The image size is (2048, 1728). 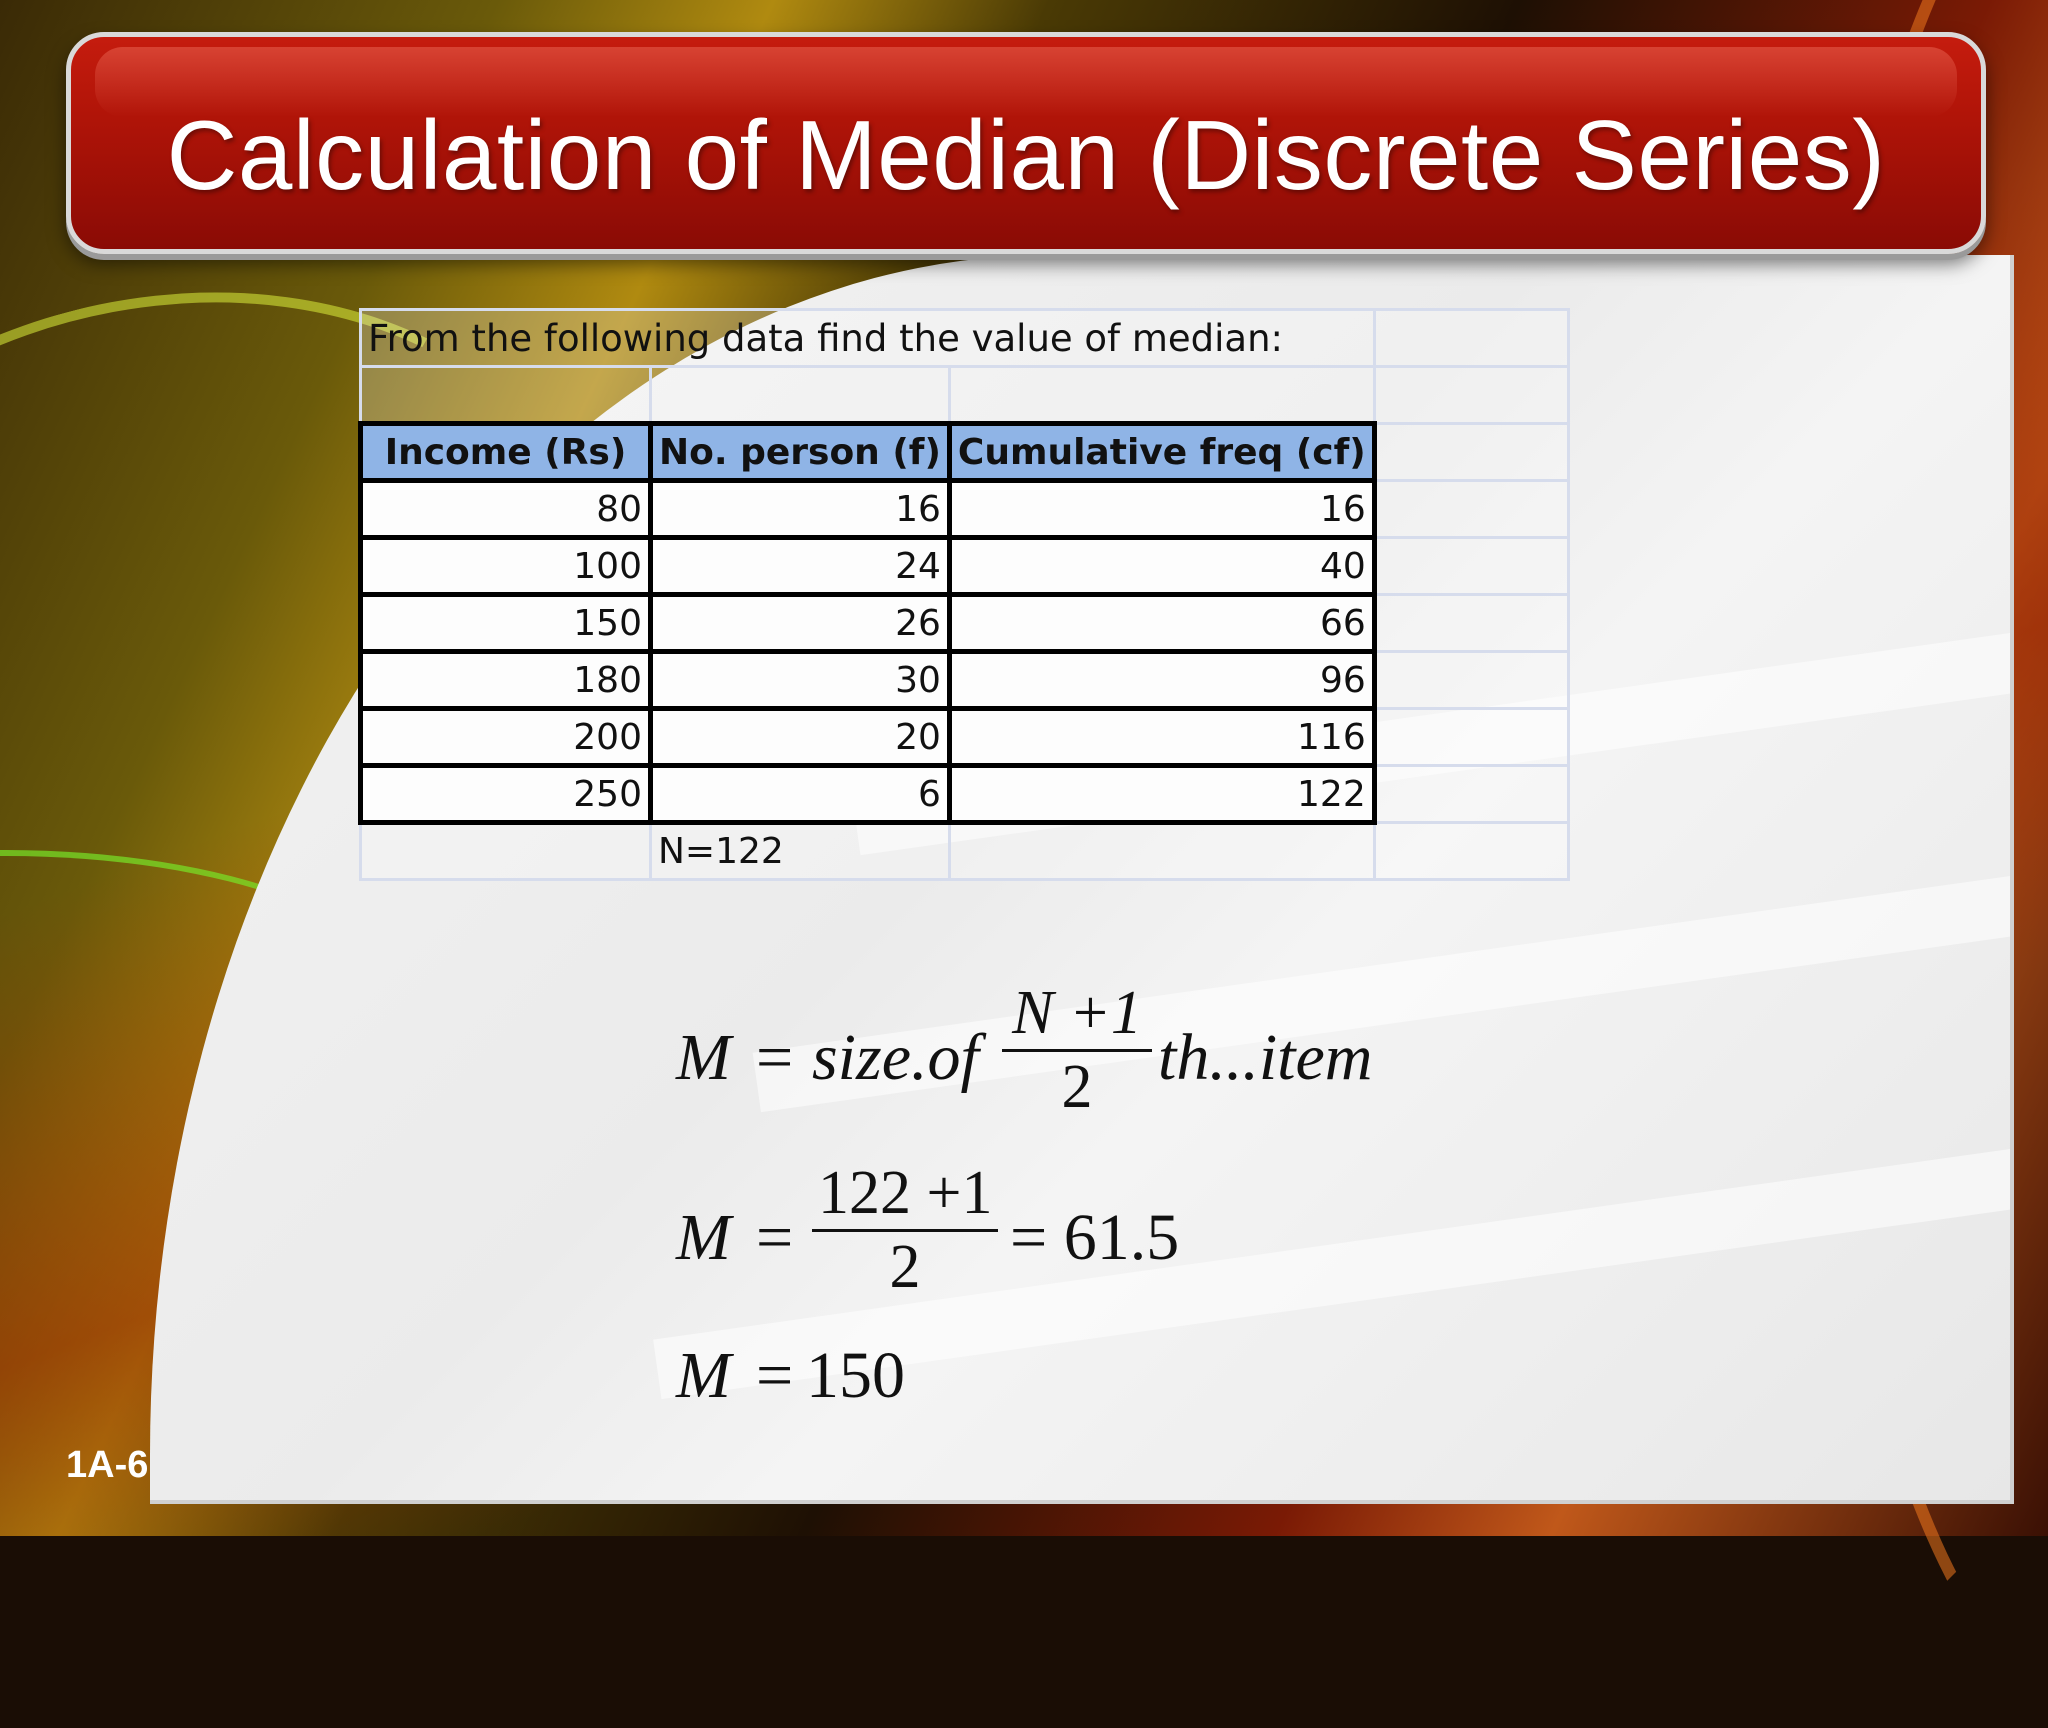 I want to click on table-row: 100 24 40, so click(x=964, y=566).